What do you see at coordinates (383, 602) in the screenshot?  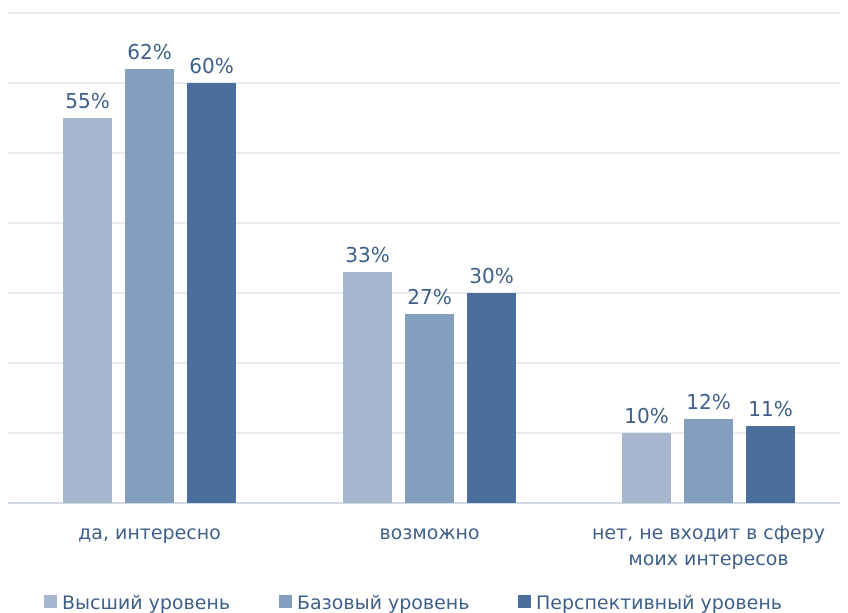 I see `legend-label: Базовый уровень` at bounding box center [383, 602].